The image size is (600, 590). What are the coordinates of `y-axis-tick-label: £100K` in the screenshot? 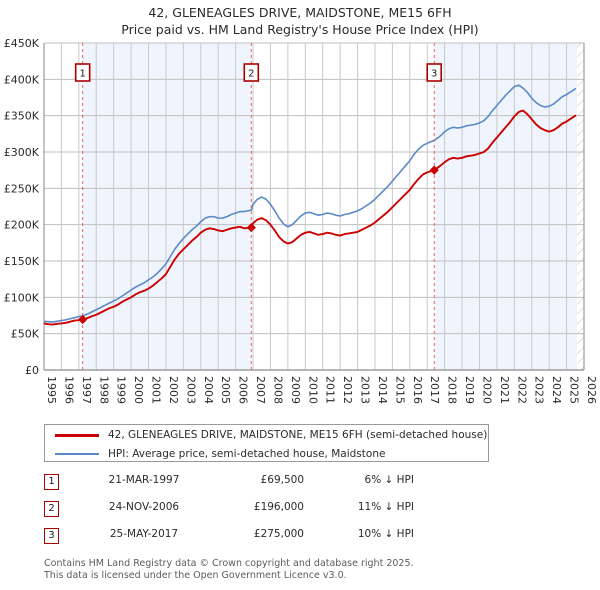 It's located at (22, 297).